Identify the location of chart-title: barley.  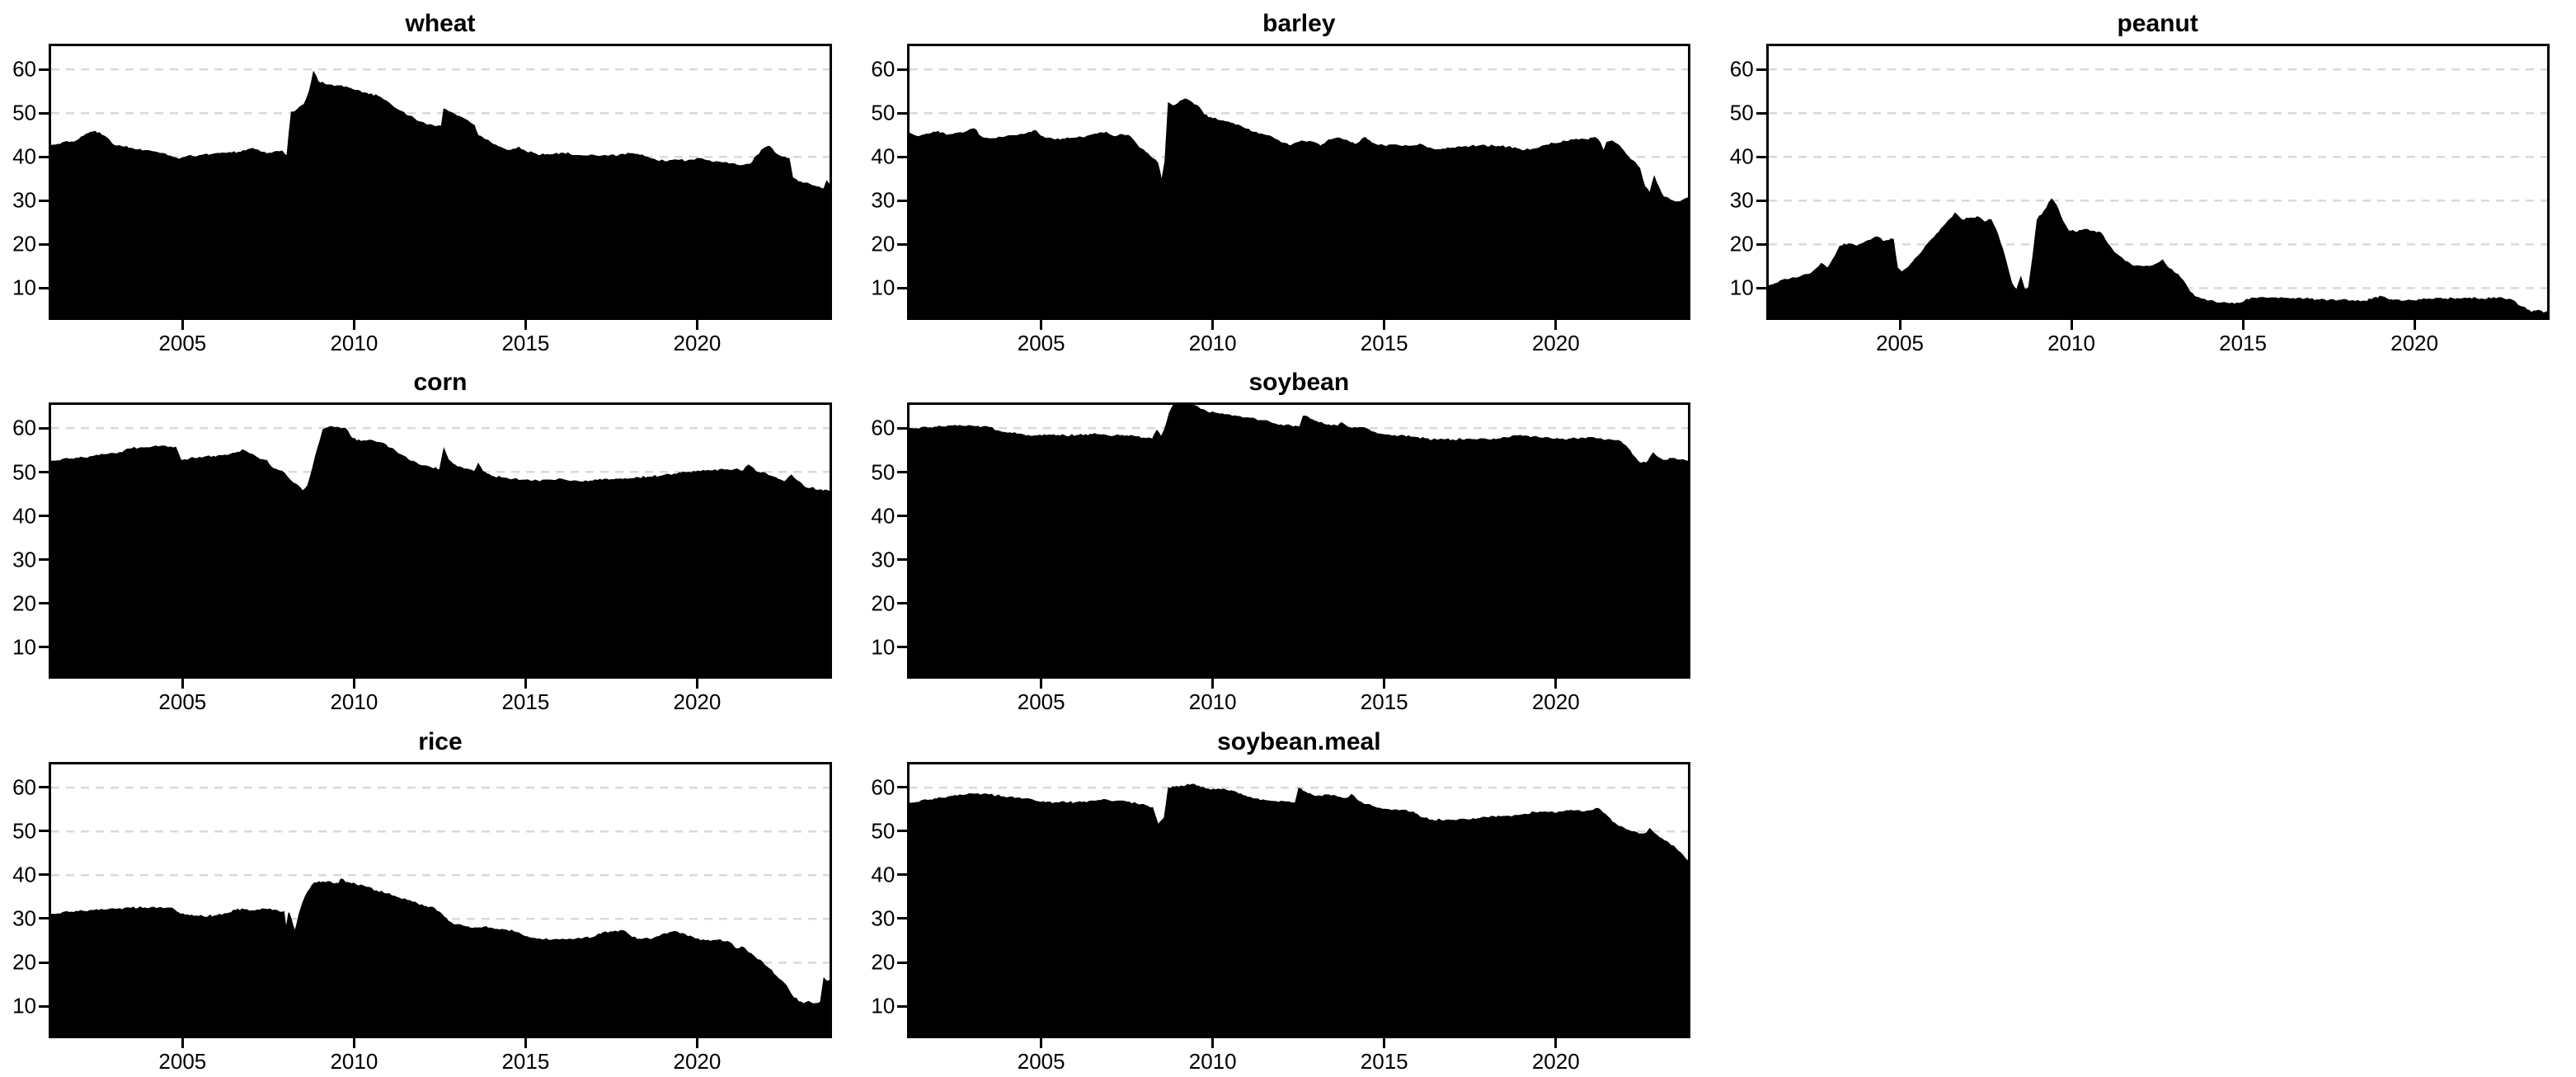
(1299, 23).